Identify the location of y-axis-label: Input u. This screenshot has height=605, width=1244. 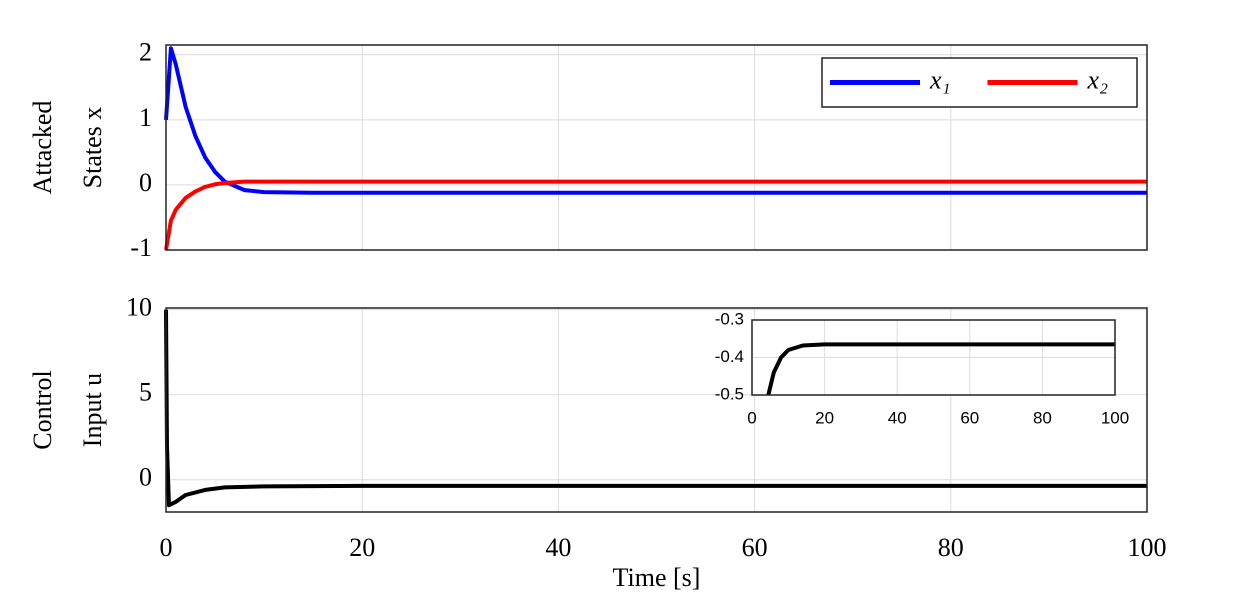
(92, 410).